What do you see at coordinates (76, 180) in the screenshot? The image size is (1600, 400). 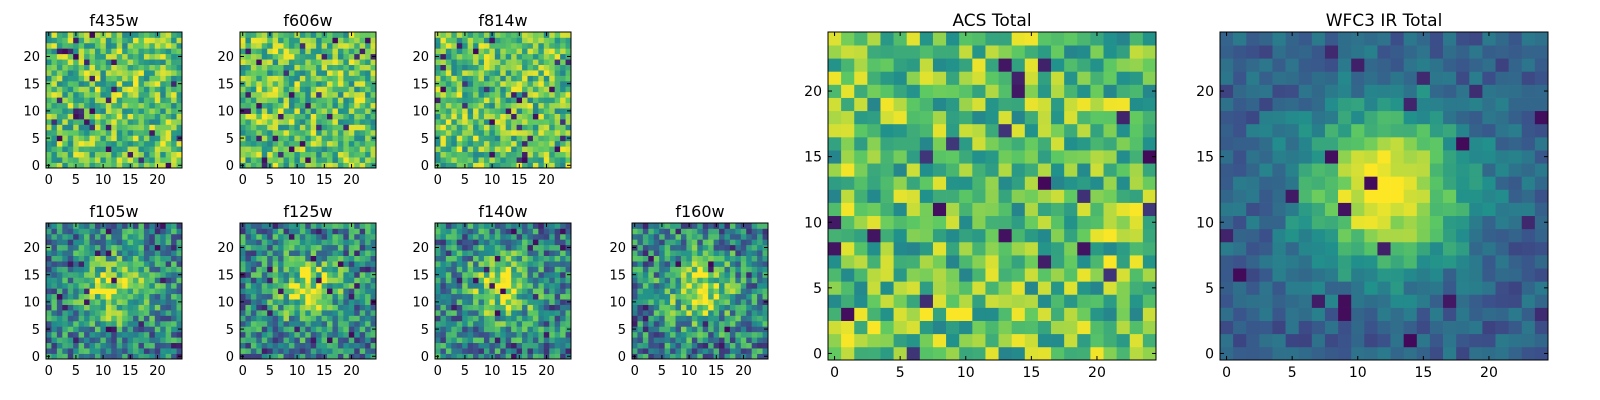 I see `x-tick-label: 5` at bounding box center [76, 180].